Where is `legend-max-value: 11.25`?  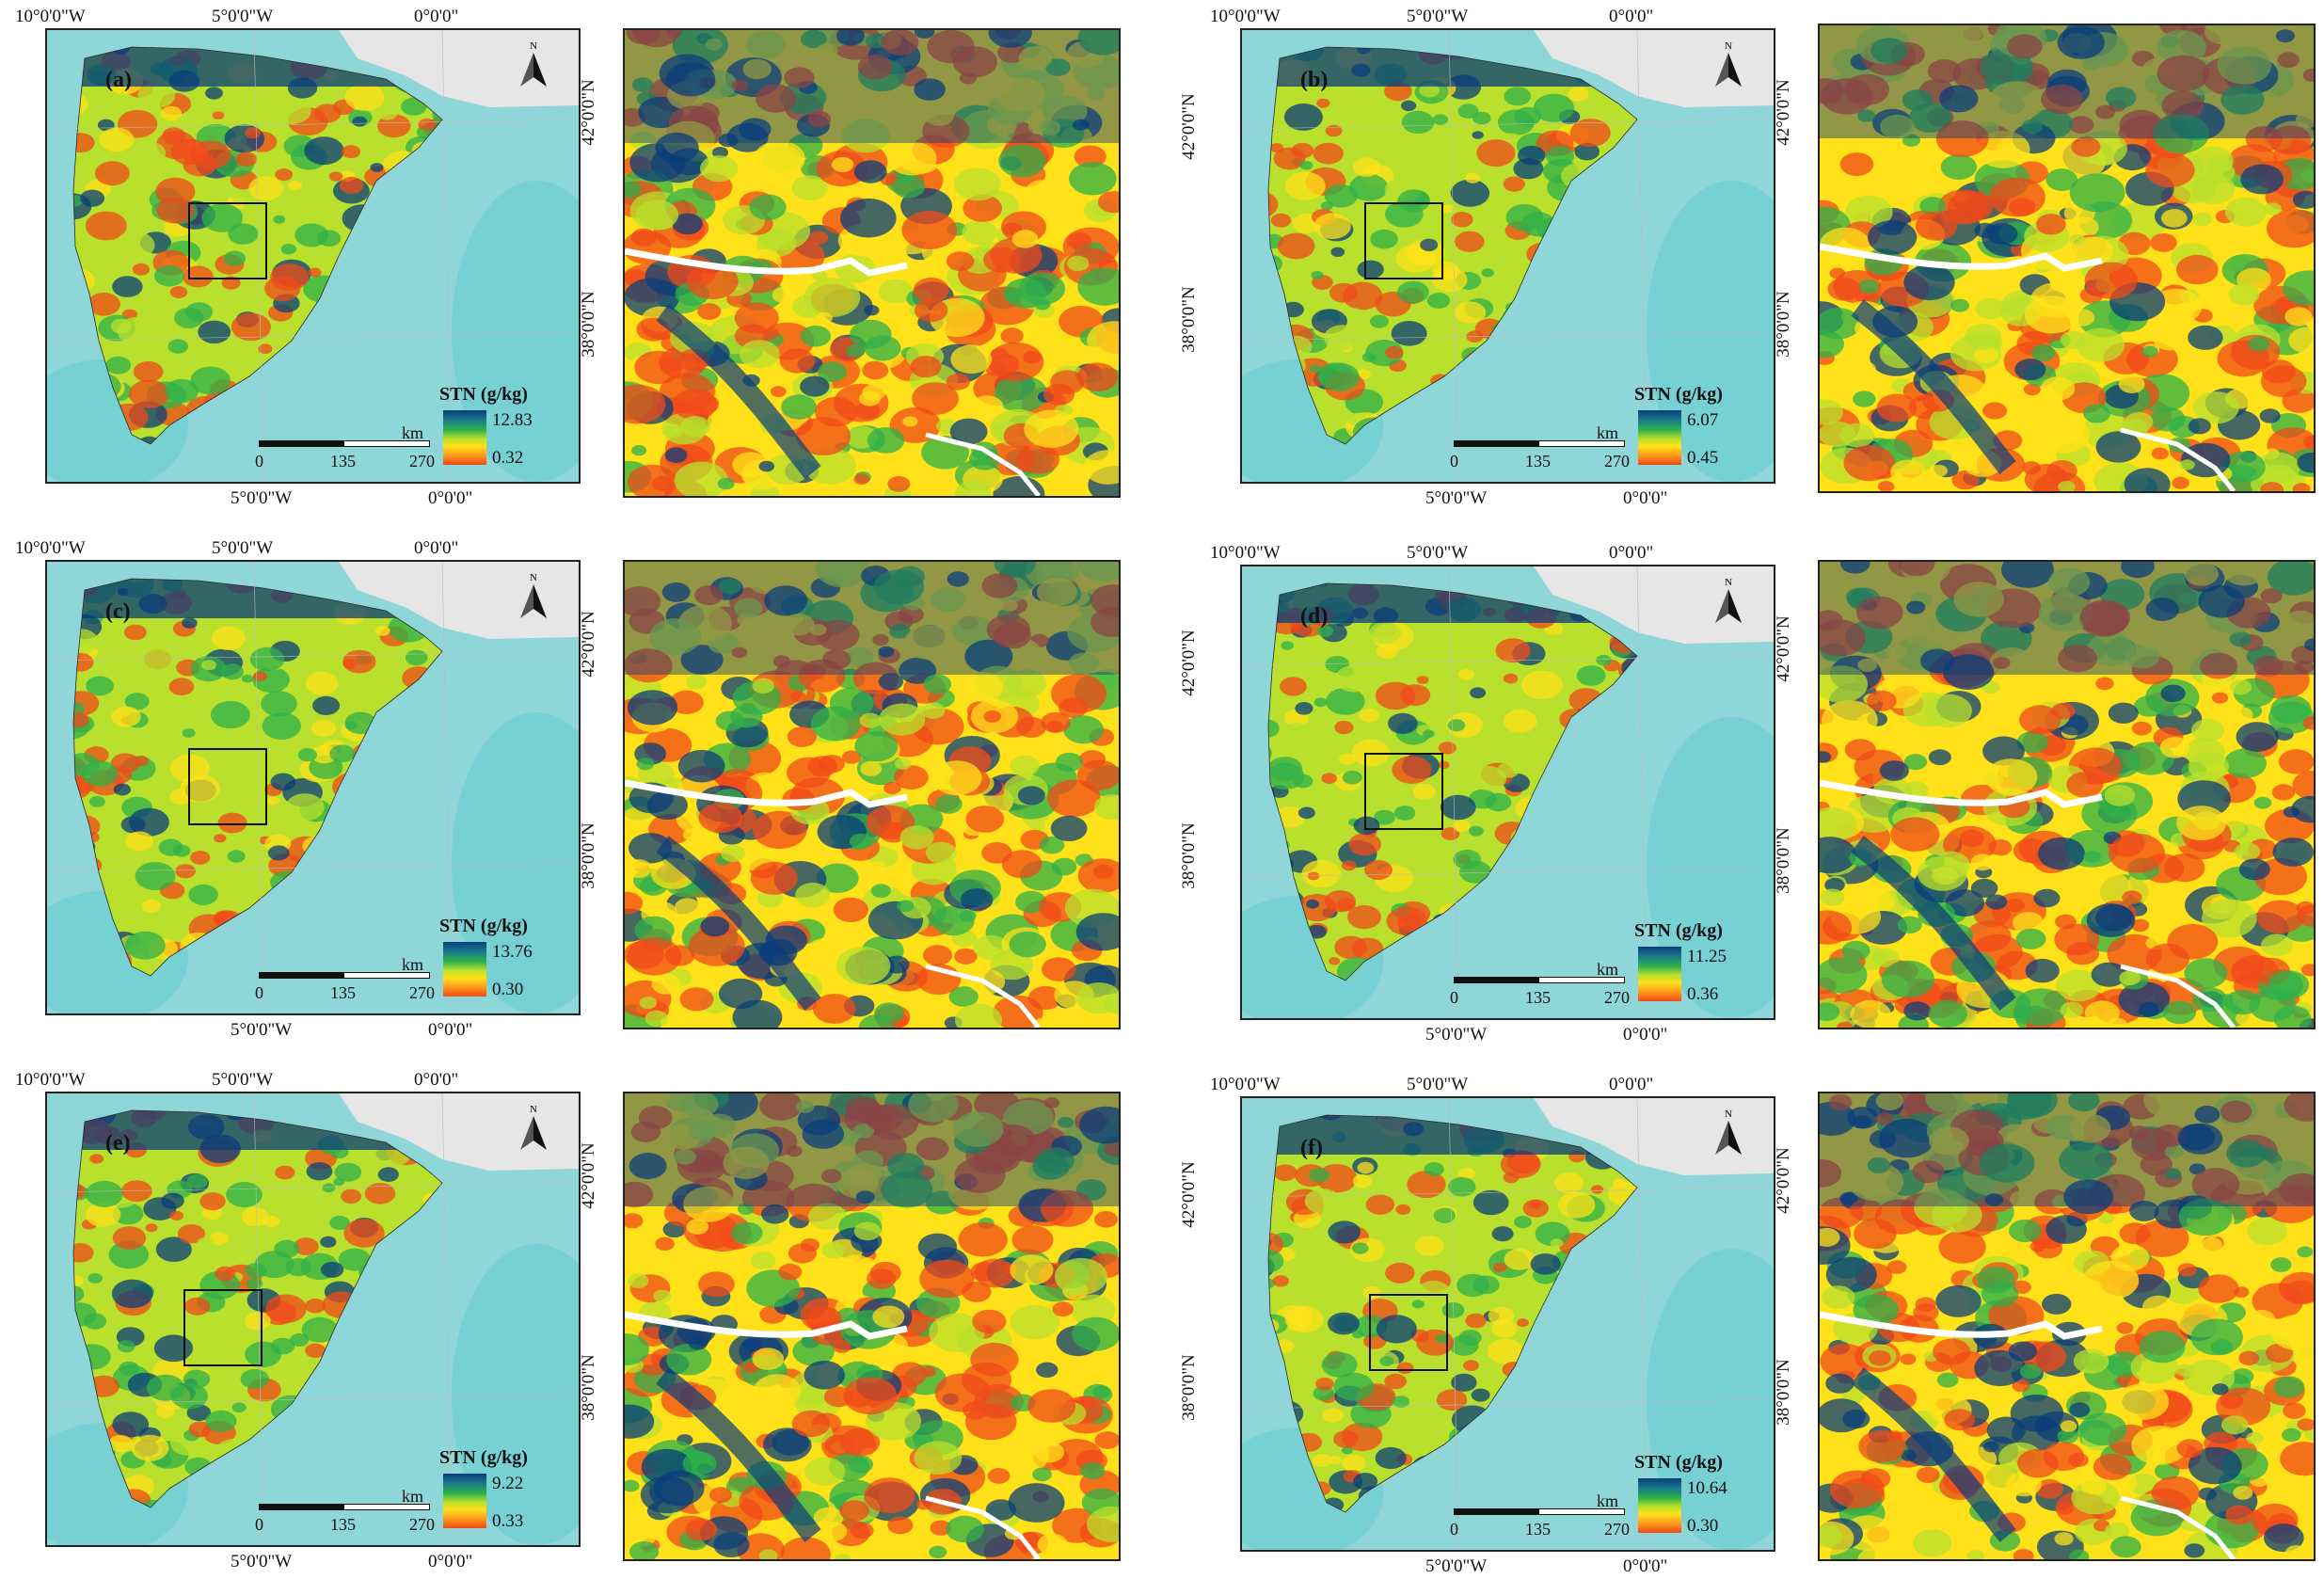 legend-max-value: 11.25 is located at coordinates (1707, 956).